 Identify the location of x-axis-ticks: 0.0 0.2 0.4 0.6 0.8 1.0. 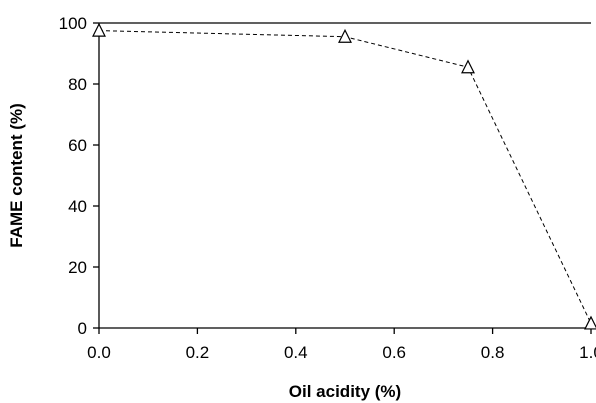
(341, 345).